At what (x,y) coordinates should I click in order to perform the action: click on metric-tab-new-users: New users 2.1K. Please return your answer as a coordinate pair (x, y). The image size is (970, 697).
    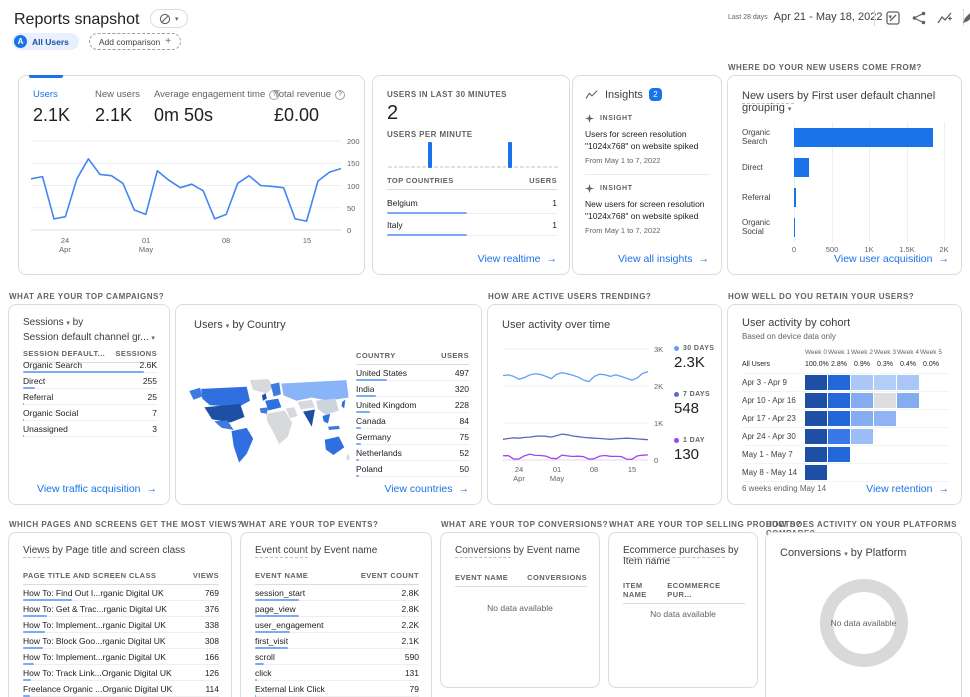
    Looking at the image, I should click on (117, 107).